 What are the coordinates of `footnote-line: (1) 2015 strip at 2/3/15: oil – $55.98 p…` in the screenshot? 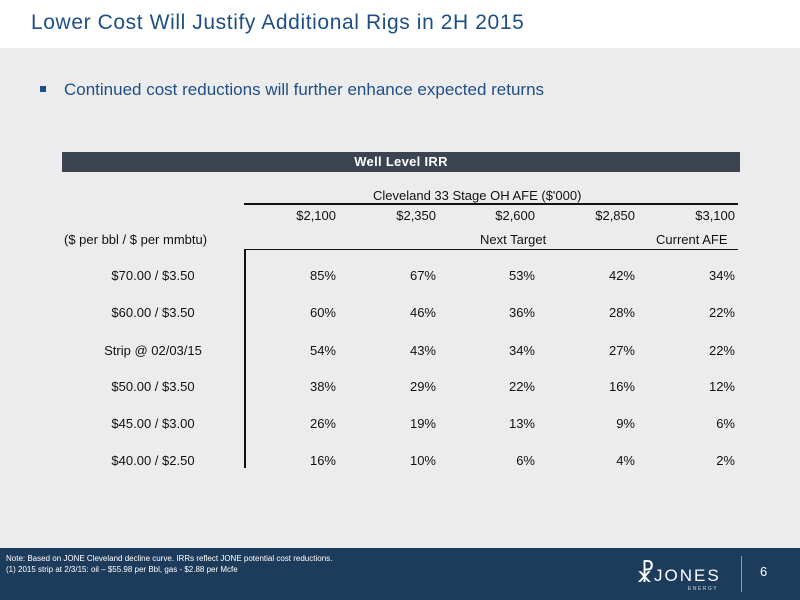 It's located at (122, 569).